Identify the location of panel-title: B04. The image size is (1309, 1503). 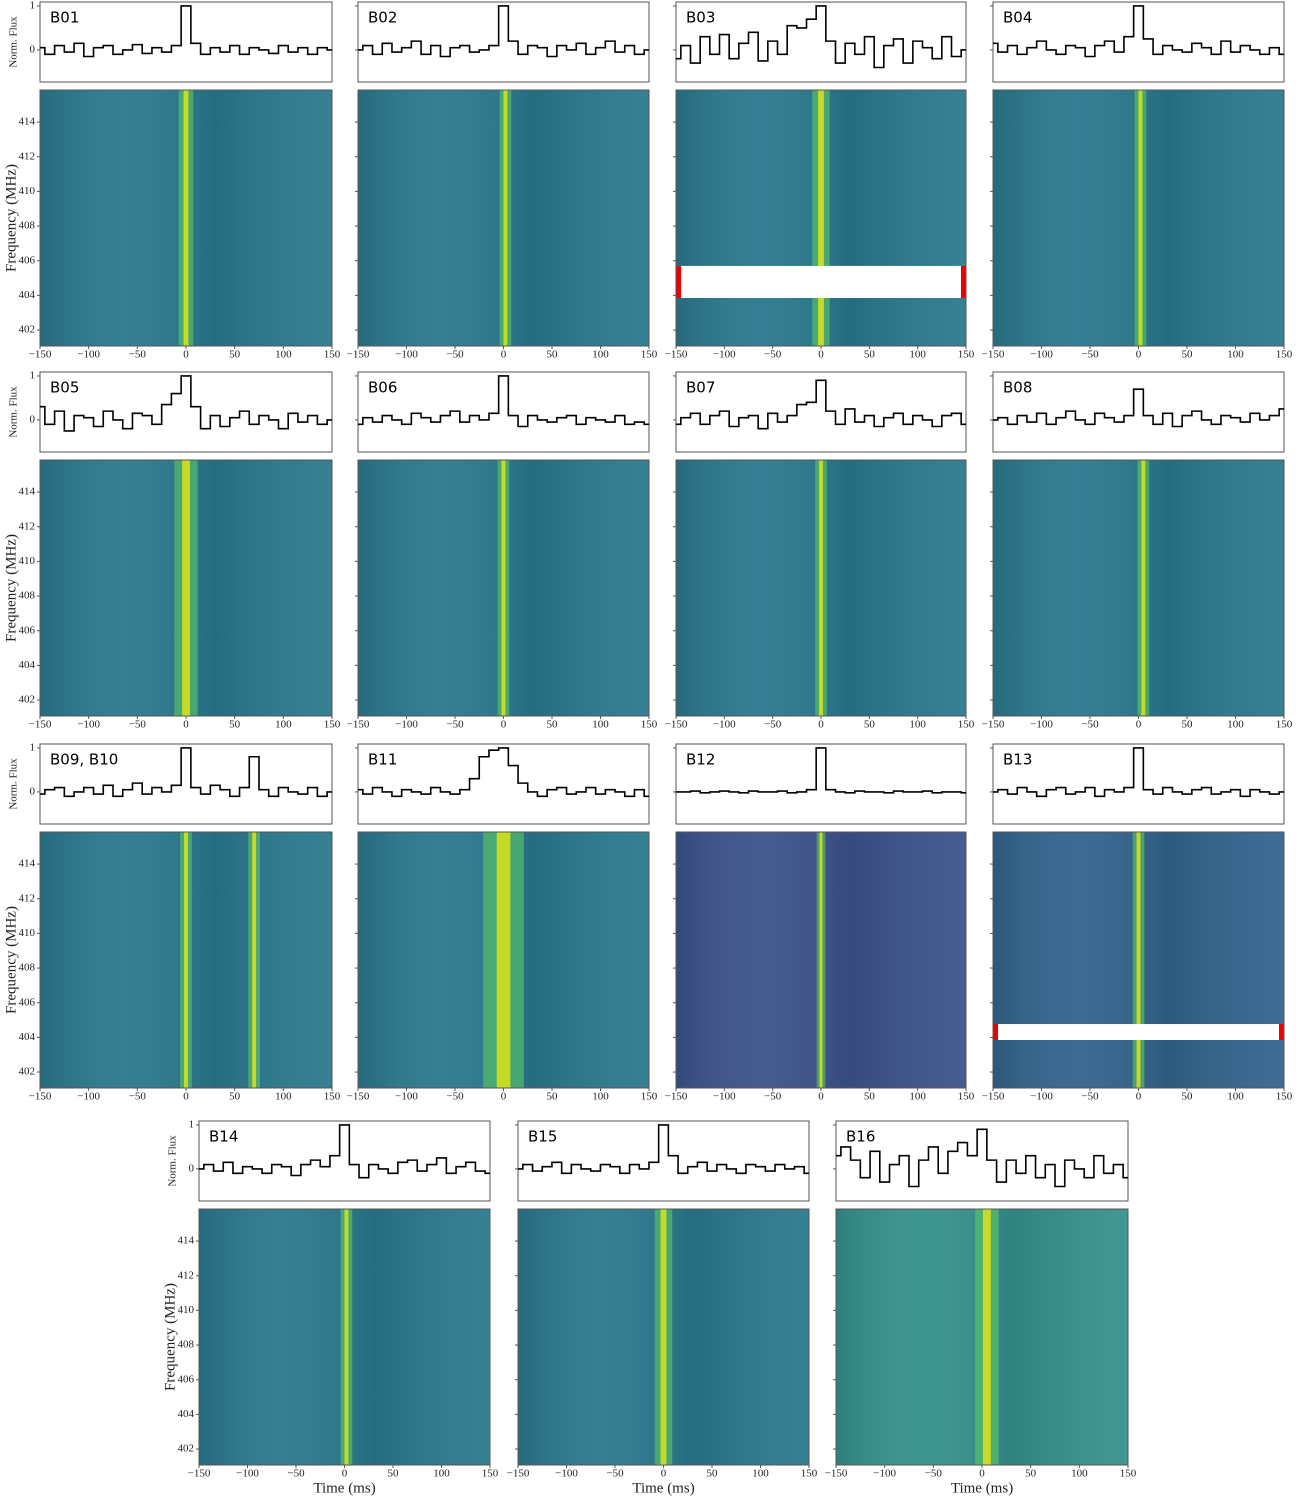
(1017, 18).